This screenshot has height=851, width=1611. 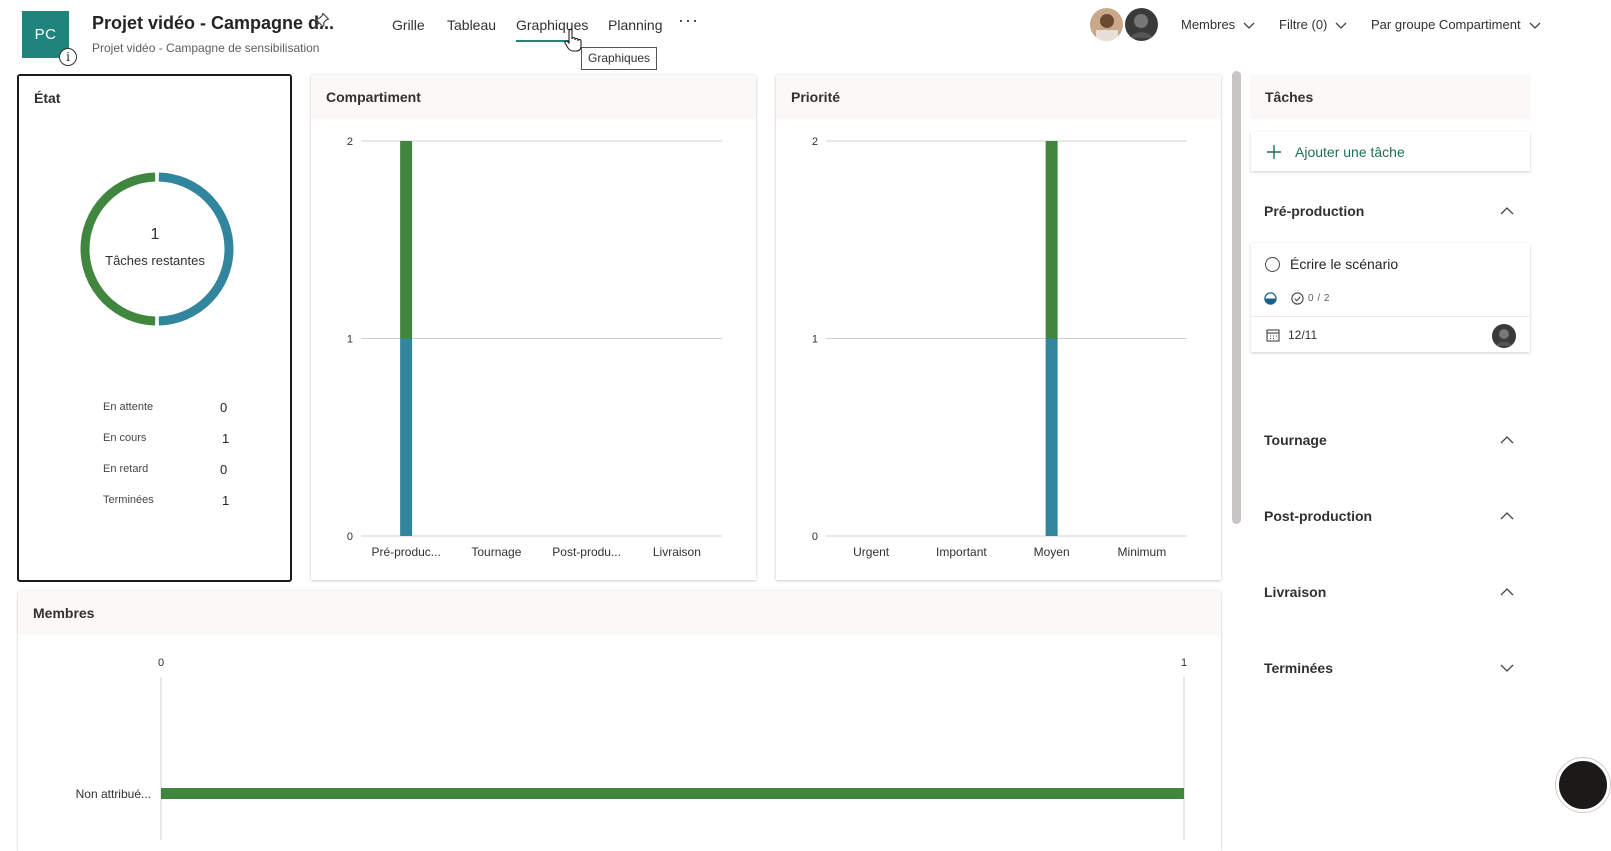 I want to click on active-tab-indicator, so click(x=543, y=41).